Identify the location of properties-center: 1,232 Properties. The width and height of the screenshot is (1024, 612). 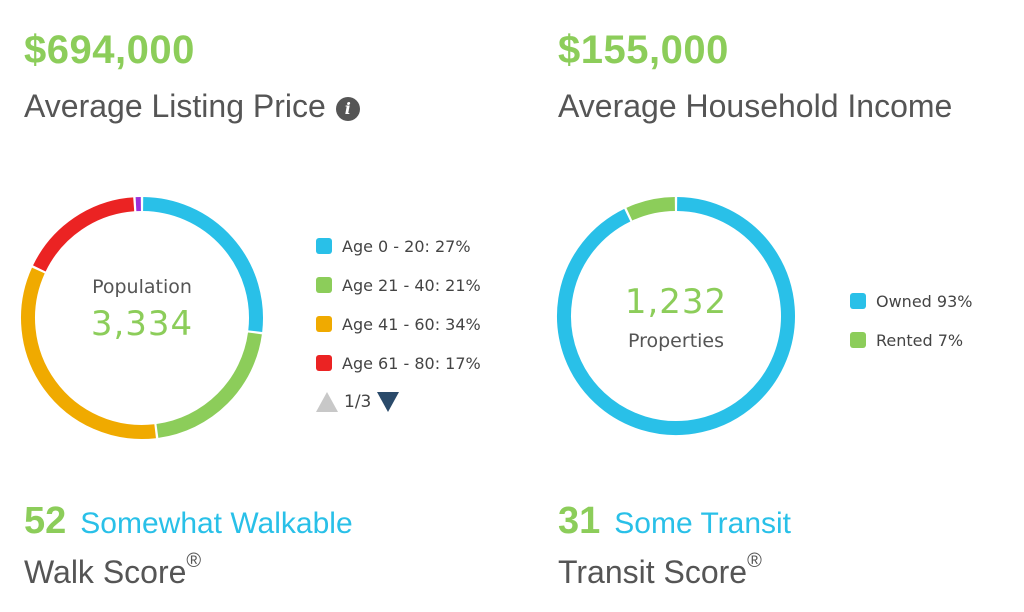
(676, 317).